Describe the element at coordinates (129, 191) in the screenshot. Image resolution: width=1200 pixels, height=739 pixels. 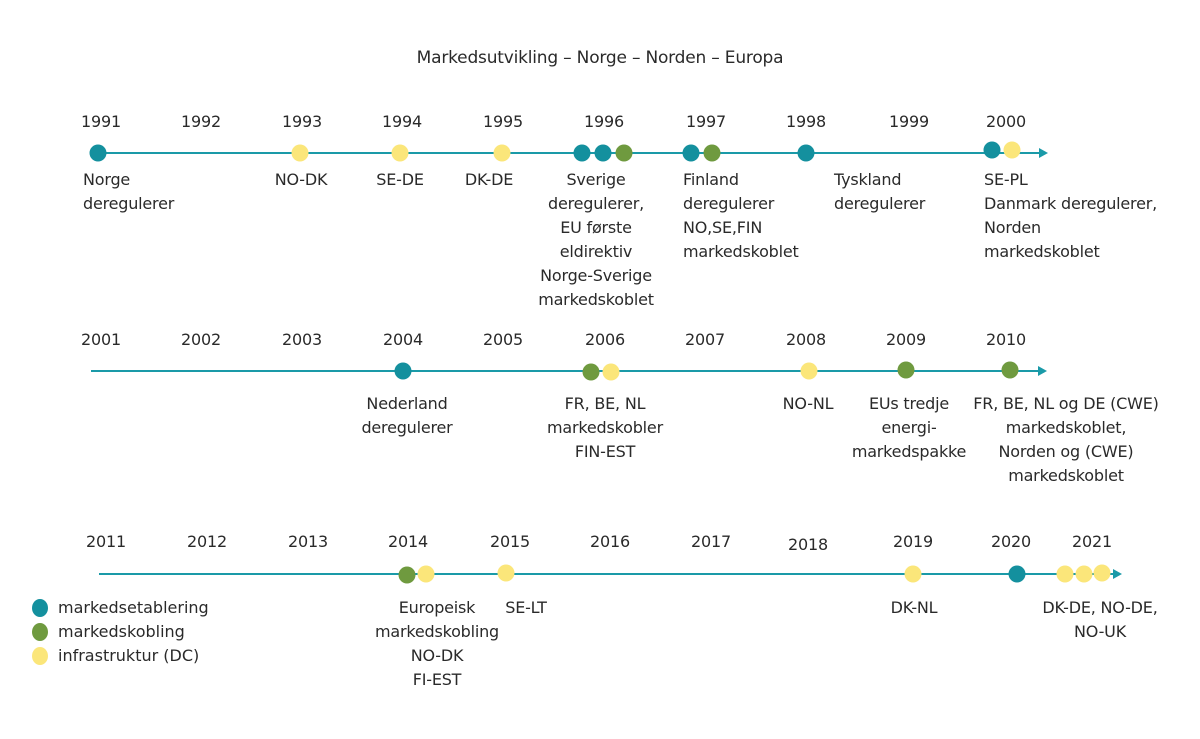
I see `event-label-1991: Norge deregulerer` at that location.